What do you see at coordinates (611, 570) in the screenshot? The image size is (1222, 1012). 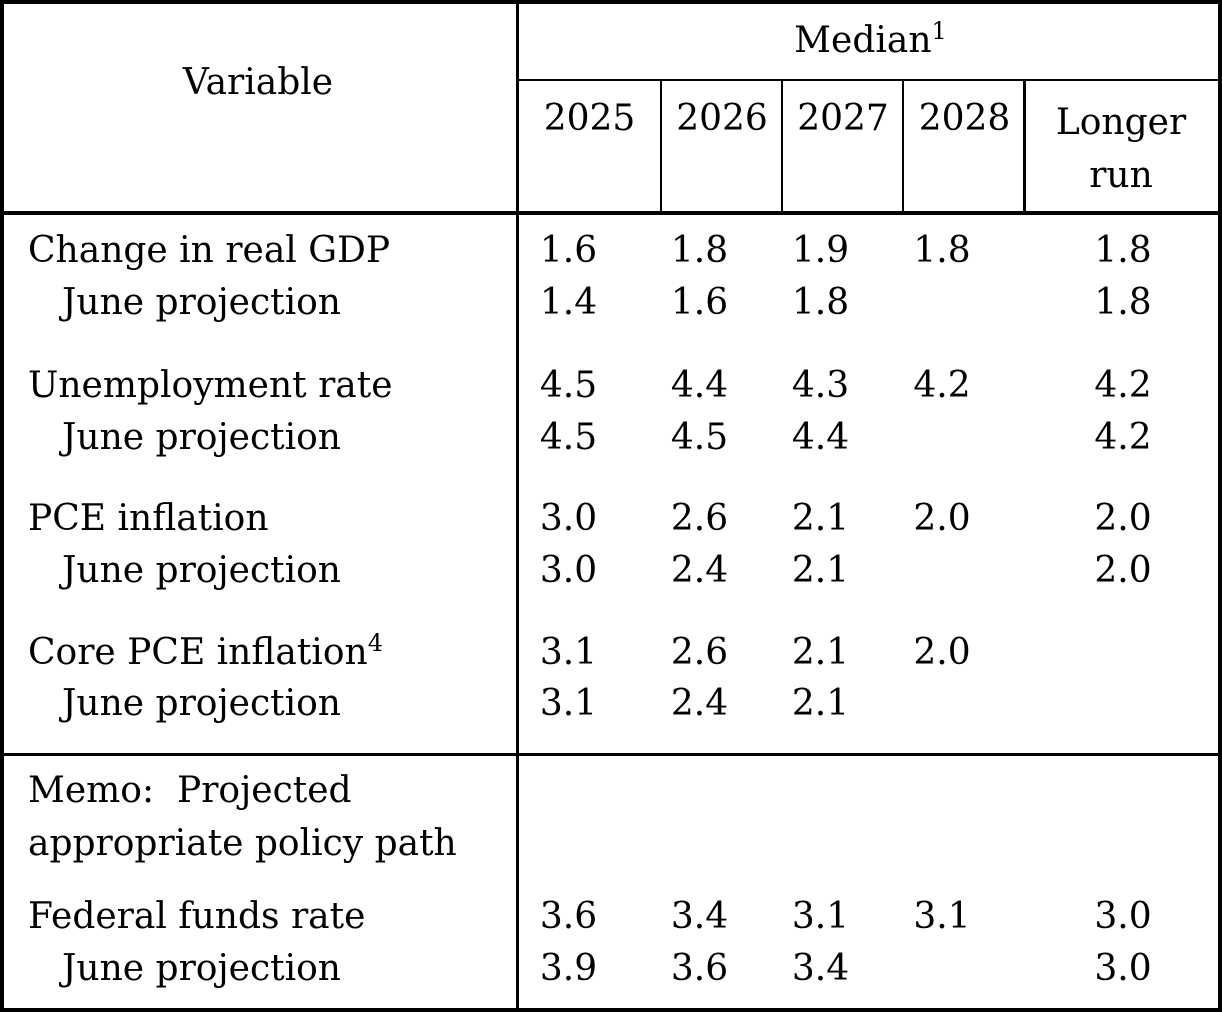 I see `table-row: June projection 3.0 2.4 2.1 2.0` at bounding box center [611, 570].